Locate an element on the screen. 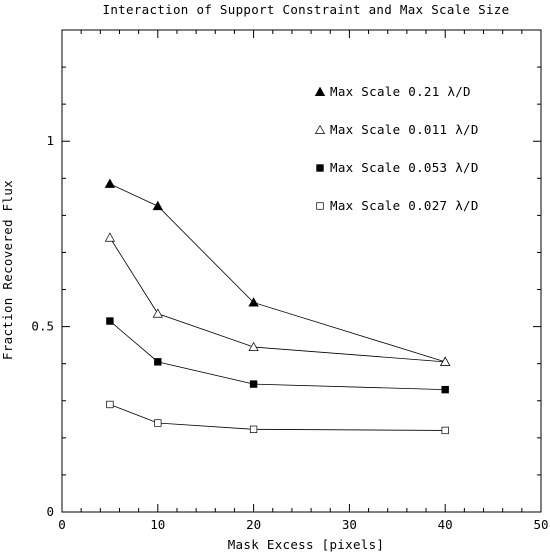 The image size is (550, 553). x-tick-label: 10 is located at coordinates (157, 524).